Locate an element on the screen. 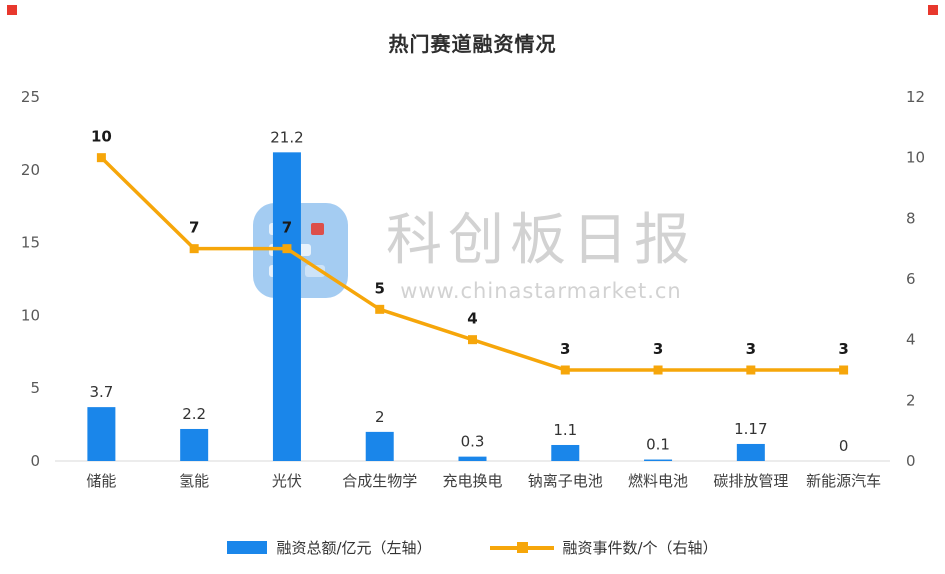 This screenshot has height=574, width=945. chart-title: 热门赛道融资情况 is located at coordinates (472, 44).